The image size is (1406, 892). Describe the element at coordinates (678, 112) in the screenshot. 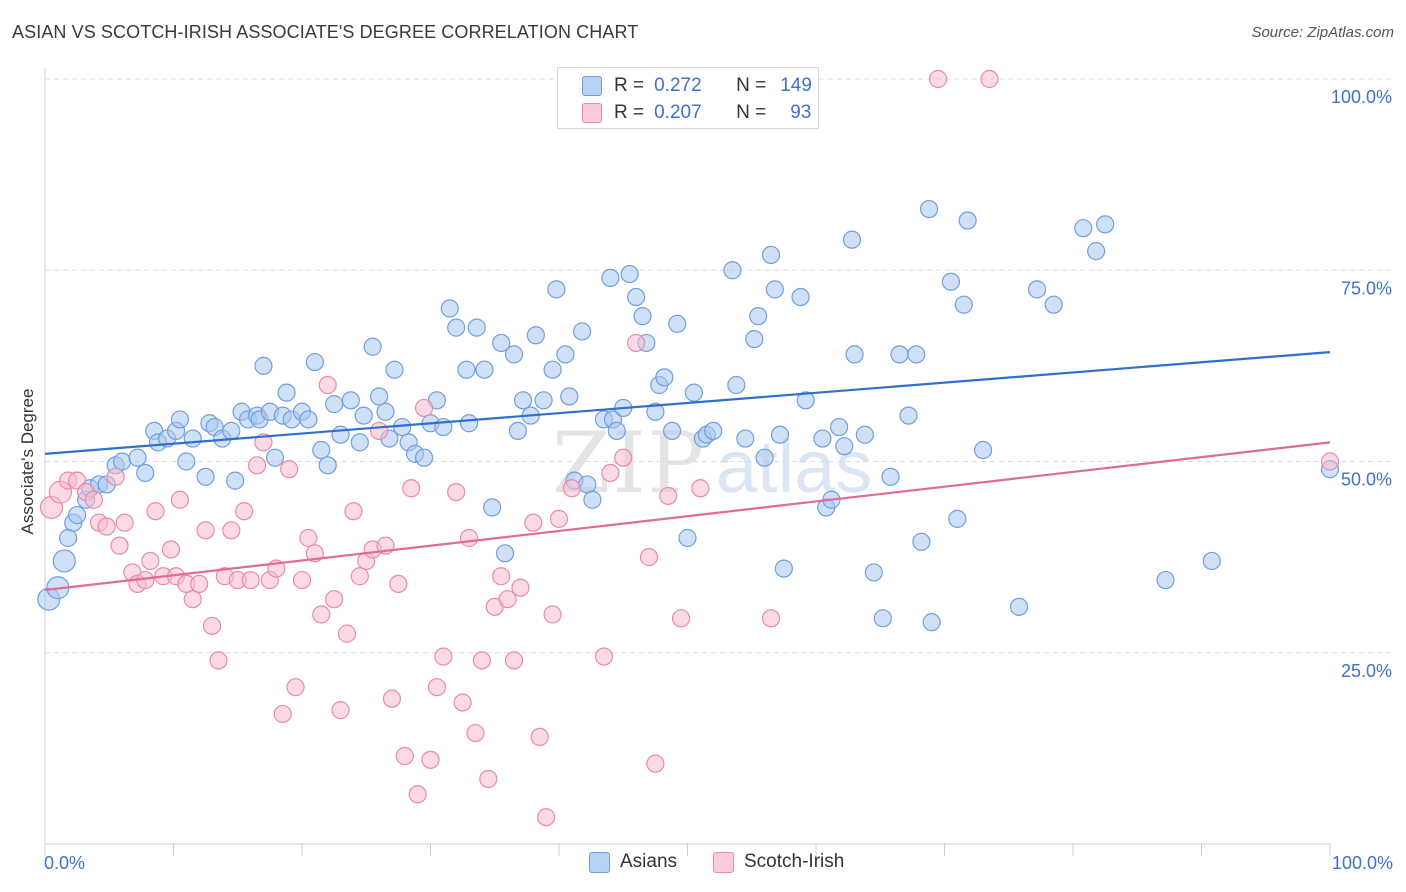

I see `r-value: 0.207` at that location.